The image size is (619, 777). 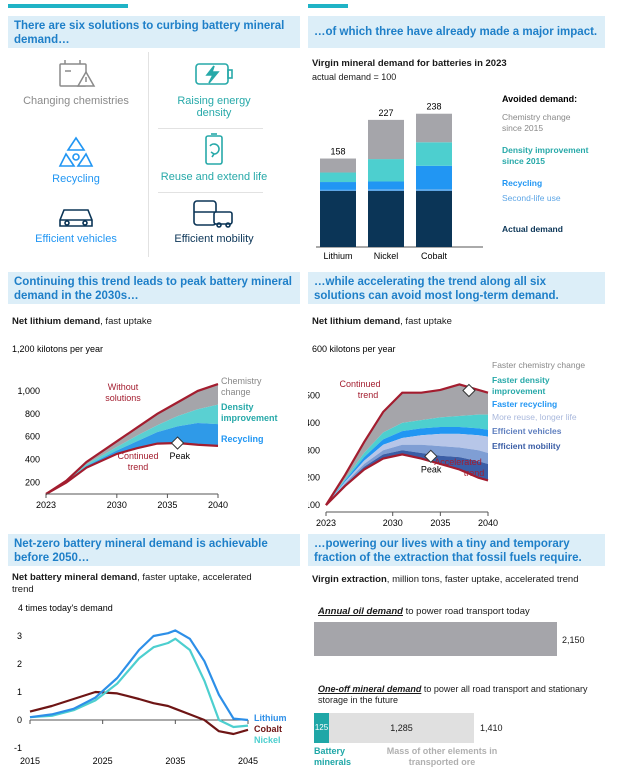 I want to click on peak-marker-continued, so click(x=469, y=390).